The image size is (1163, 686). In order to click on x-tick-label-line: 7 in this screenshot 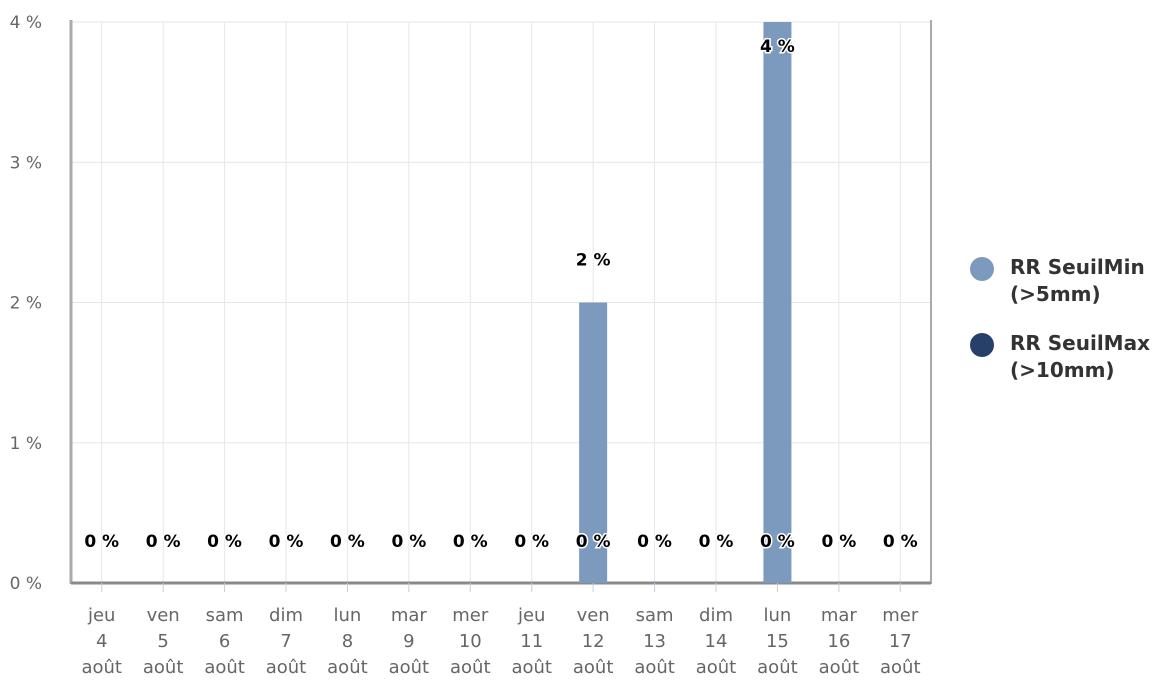, I will do `click(285, 641)`.